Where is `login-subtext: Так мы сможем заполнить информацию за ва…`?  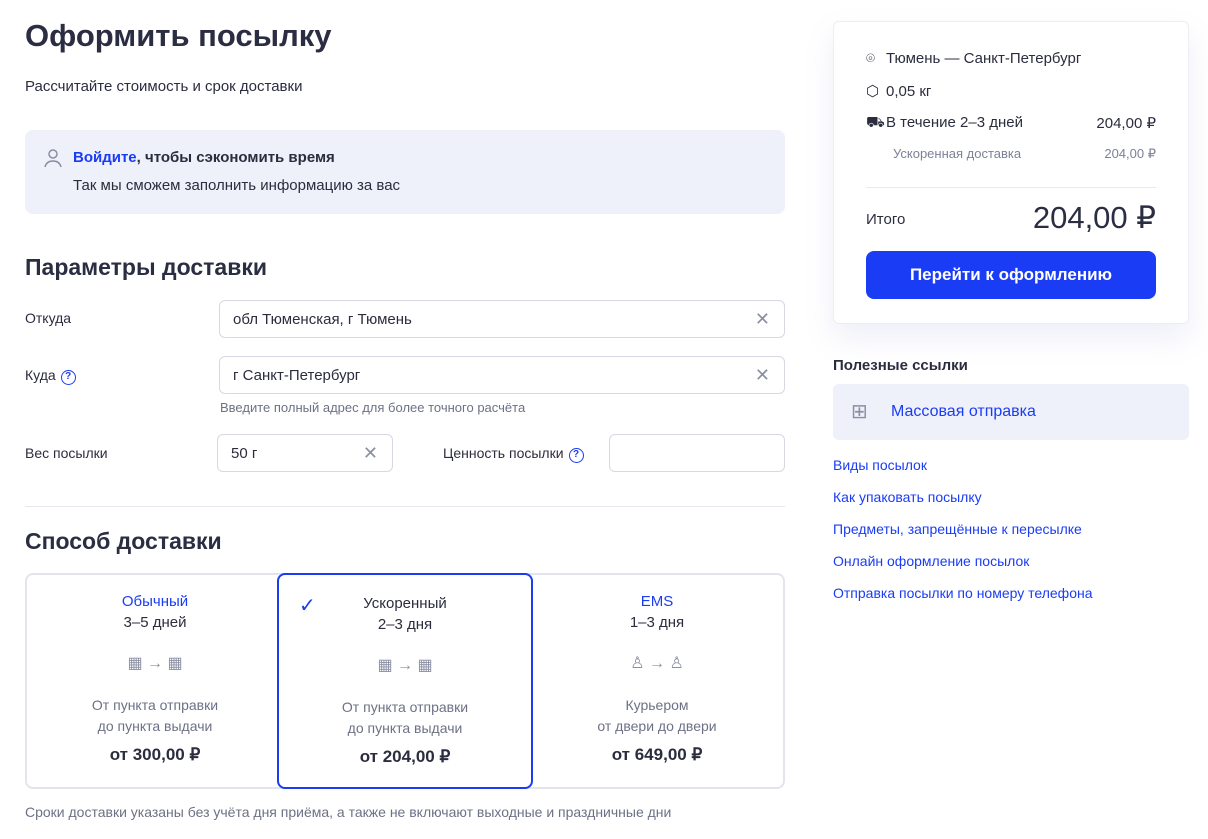
login-subtext: Так мы сможем заполнить информацию за ва… is located at coordinates (237, 185).